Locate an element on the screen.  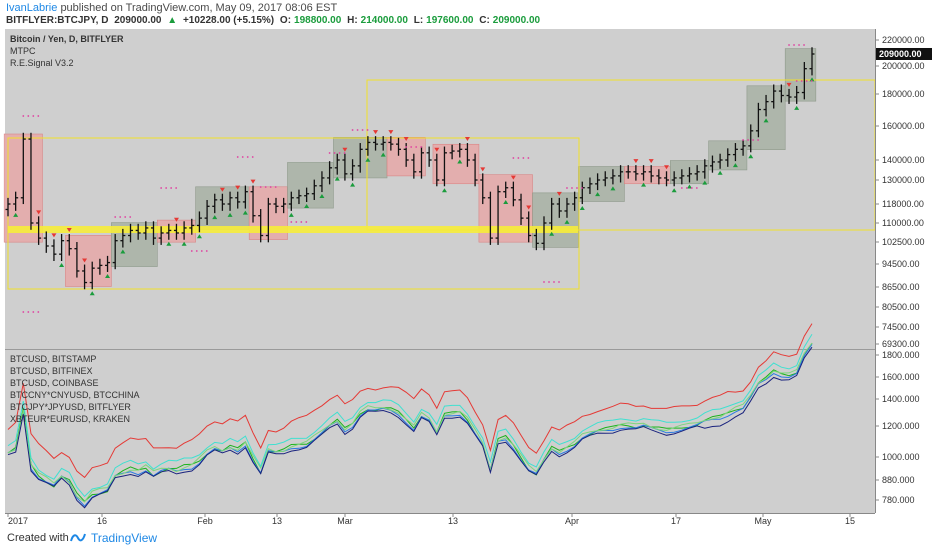
symbol-name: BITFLYER:BTCJPY, D is located at coordinates (57, 20).